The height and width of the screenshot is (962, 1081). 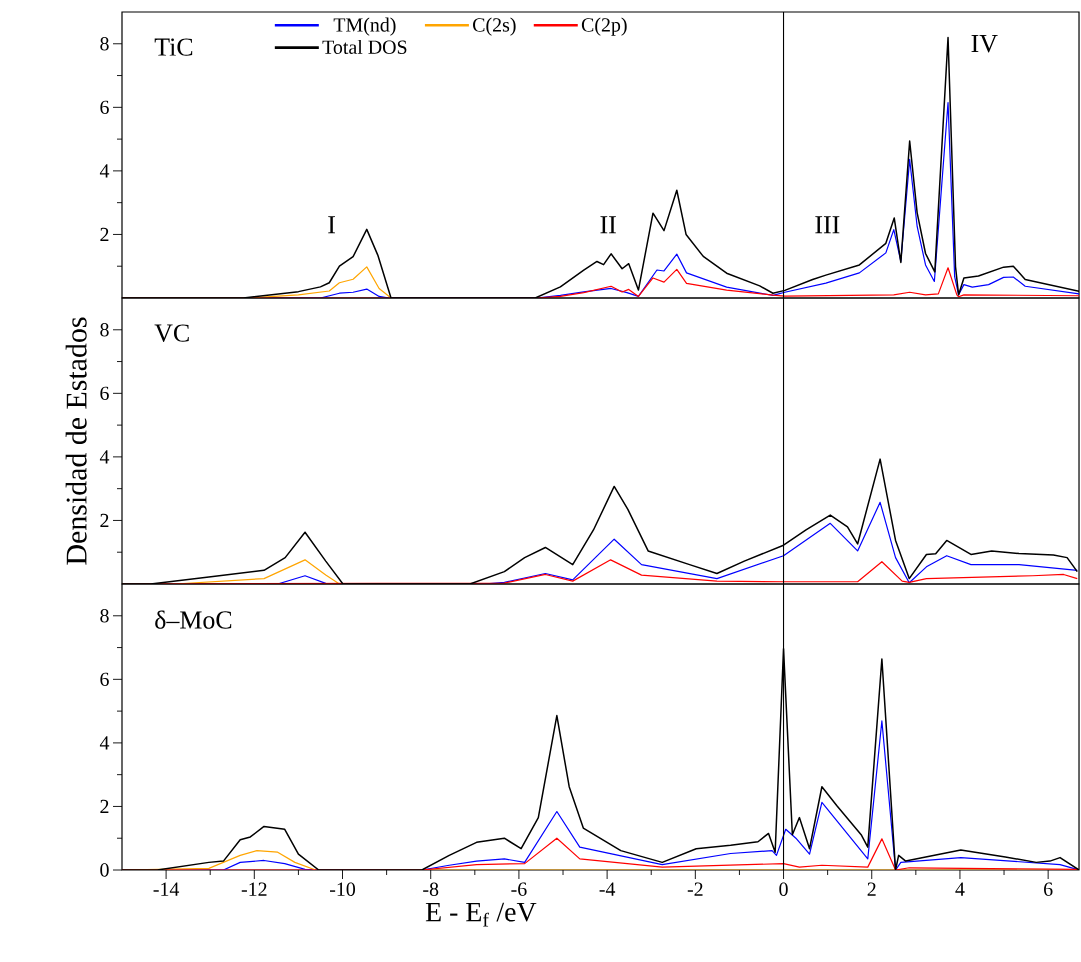 I want to click on annotation: III, so click(x=827, y=225).